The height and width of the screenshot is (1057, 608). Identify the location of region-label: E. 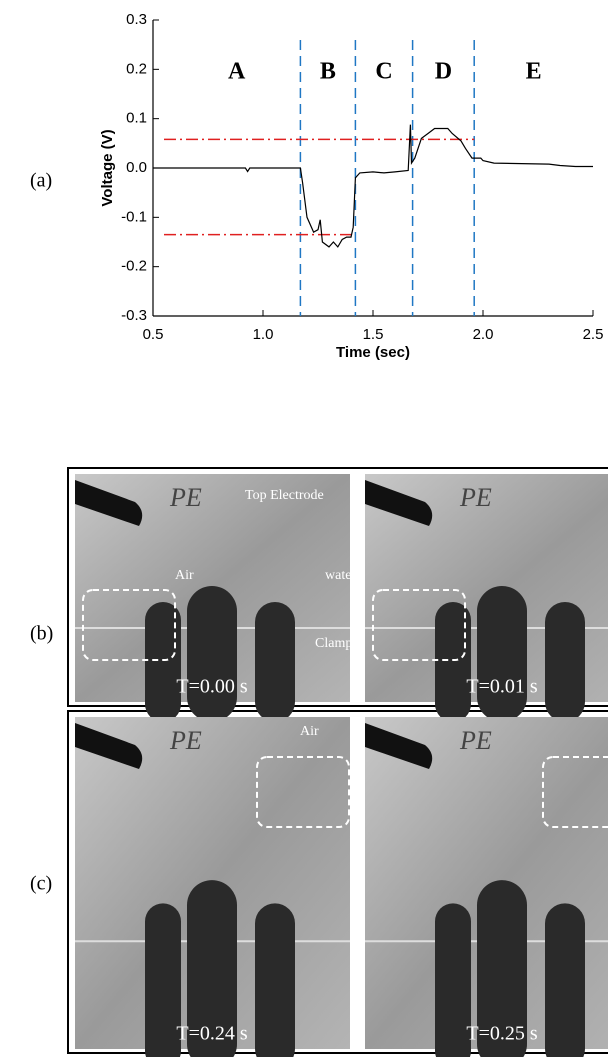
(534, 72).